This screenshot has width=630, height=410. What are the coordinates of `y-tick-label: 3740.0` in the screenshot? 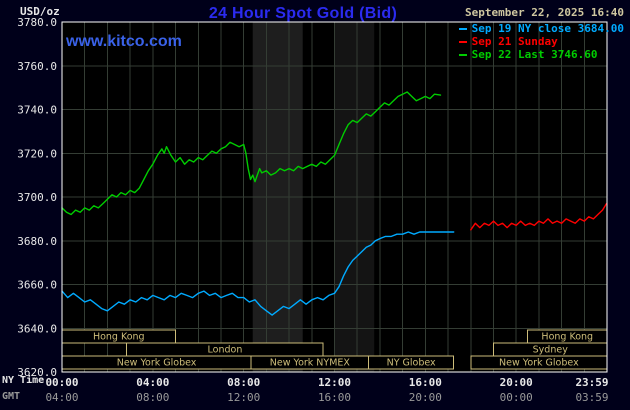 It's located at (37, 110).